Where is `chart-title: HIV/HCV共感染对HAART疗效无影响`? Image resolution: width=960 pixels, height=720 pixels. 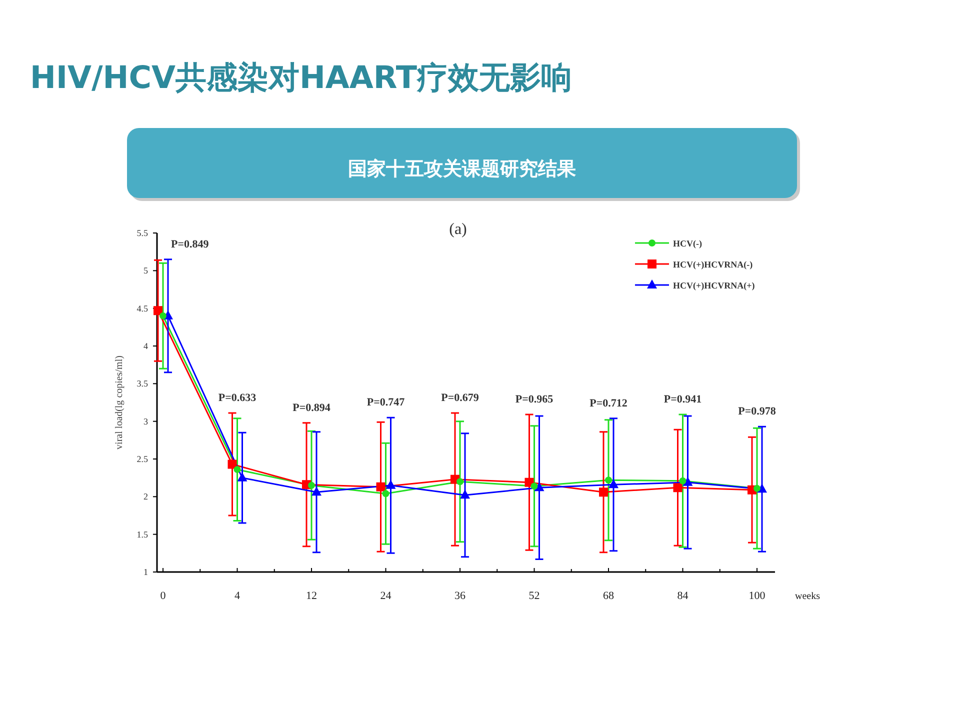
chart-title: HIV/HCV共感染对HAART疗效无影响 is located at coordinates (301, 78).